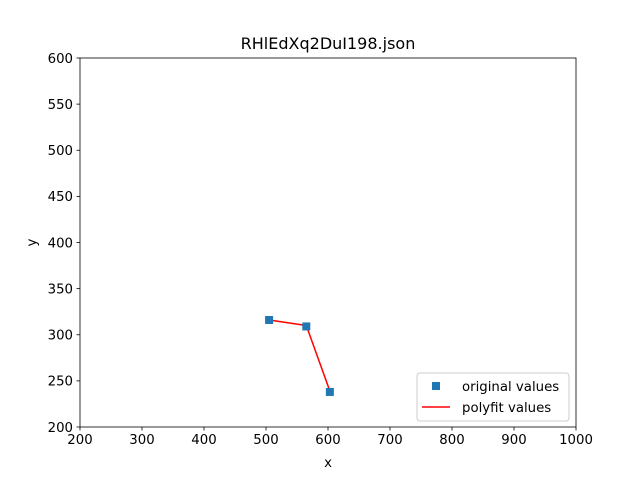  What do you see at coordinates (513, 440) in the screenshot?
I see `x-tick-label: 900` at bounding box center [513, 440].